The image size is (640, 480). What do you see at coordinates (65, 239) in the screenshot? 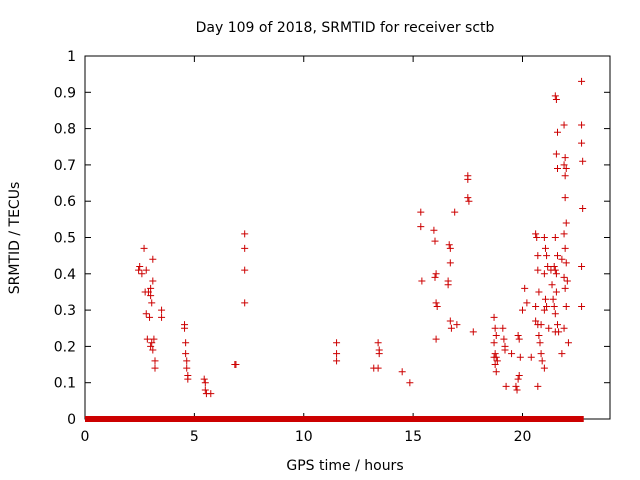
I see `y-tick-label: 0.5` at bounding box center [65, 239].